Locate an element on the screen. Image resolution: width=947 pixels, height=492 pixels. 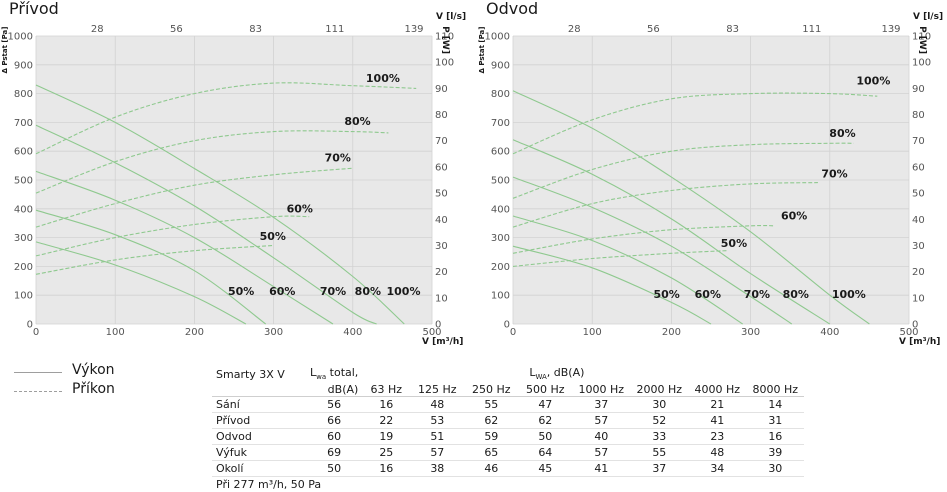
col-header-63hz: 63 Hz is located at coordinates (386, 389).